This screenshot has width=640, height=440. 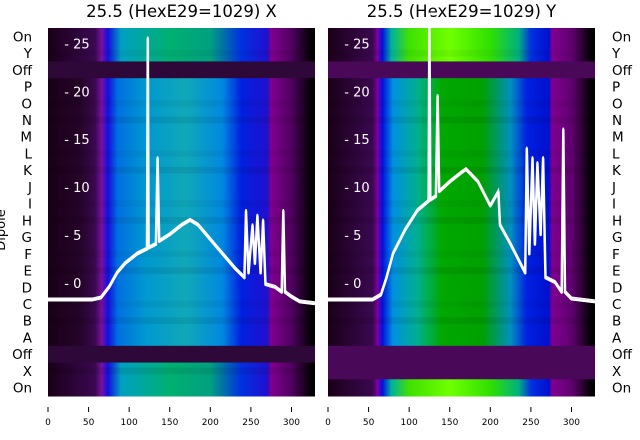 What do you see at coordinates (28, 54) in the screenshot?
I see `row-label-left: Y` at bounding box center [28, 54].